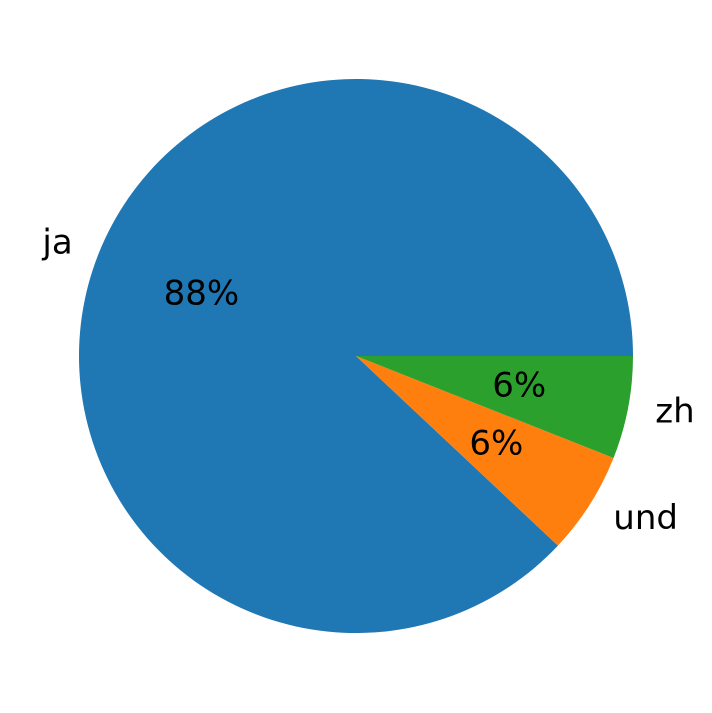 This screenshot has width=712, height=713. Describe the element at coordinates (645, 518) in the screenshot. I see `slice-label: und` at that location.